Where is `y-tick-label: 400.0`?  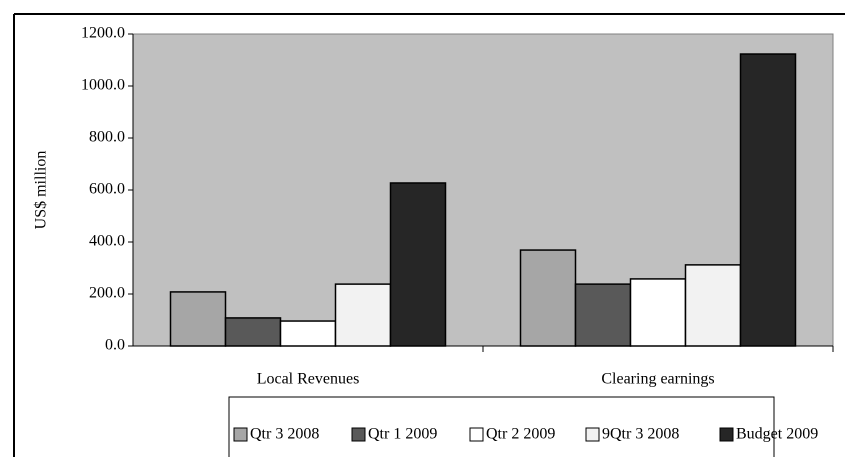 y-tick-label: 400.0 is located at coordinates (107, 241).